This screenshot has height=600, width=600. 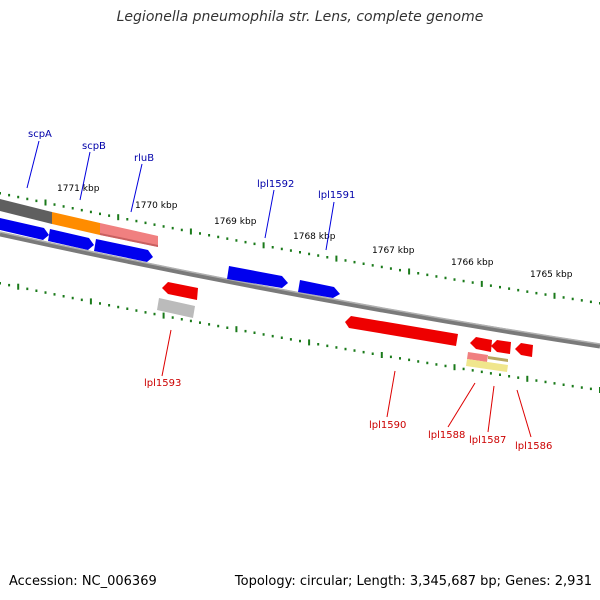 I want to click on gene-arrow-lpl1592, so click(x=257, y=277).